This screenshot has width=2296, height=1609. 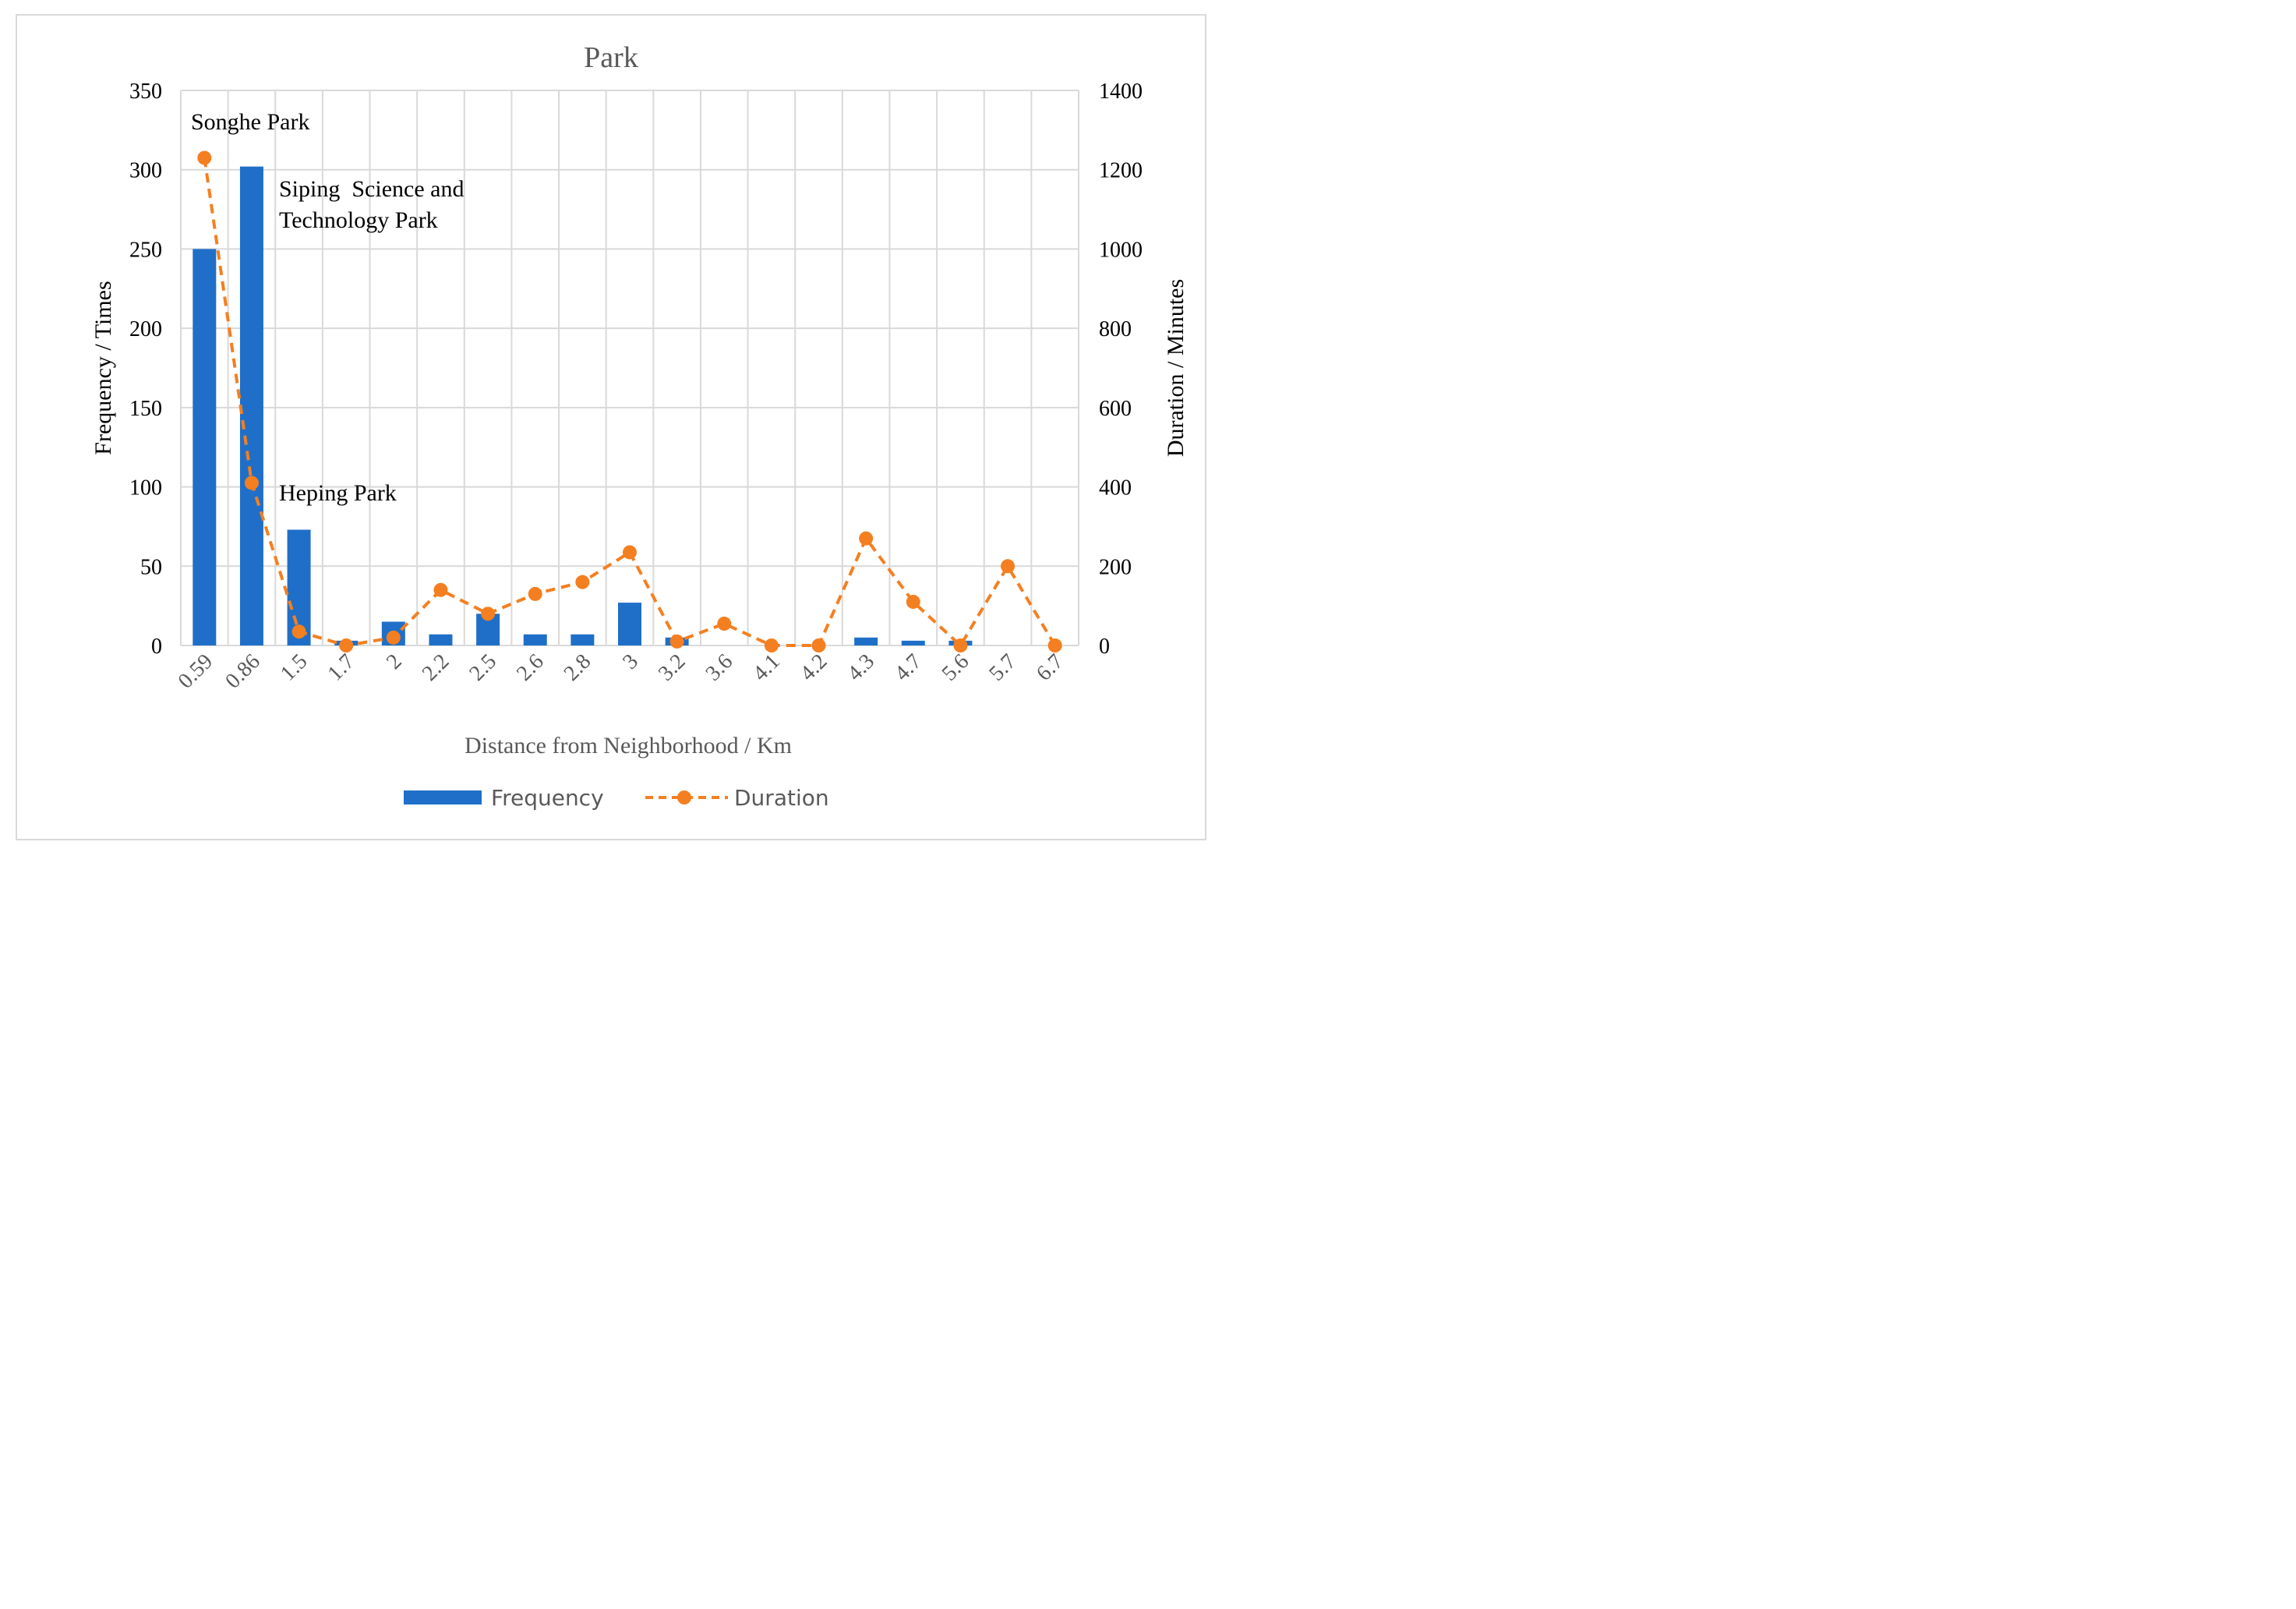 What do you see at coordinates (1121, 369) in the screenshot?
I see `right-axis-ticks: 0 200 400 600 800 1000 1200 1400` at bounding box center [1121, 369].